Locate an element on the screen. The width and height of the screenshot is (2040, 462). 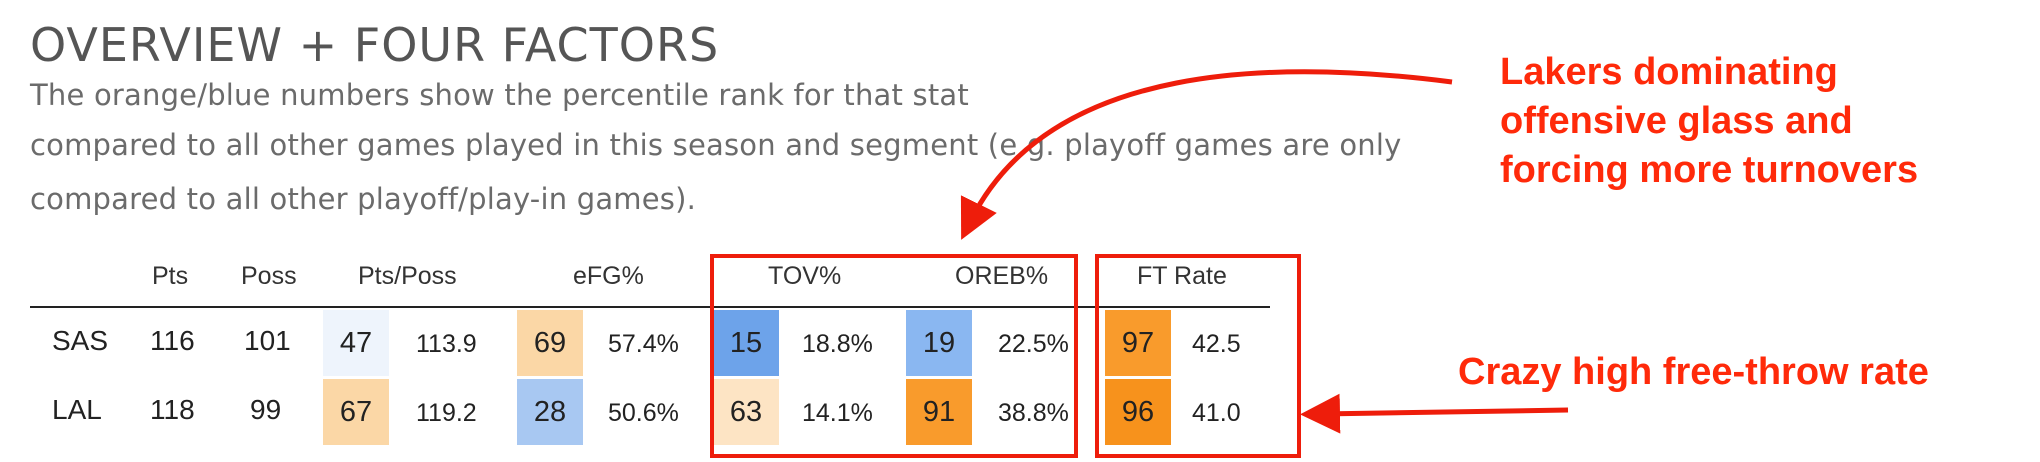
ft-rate-percentile: 97 is located at coordinates (1138, 343).